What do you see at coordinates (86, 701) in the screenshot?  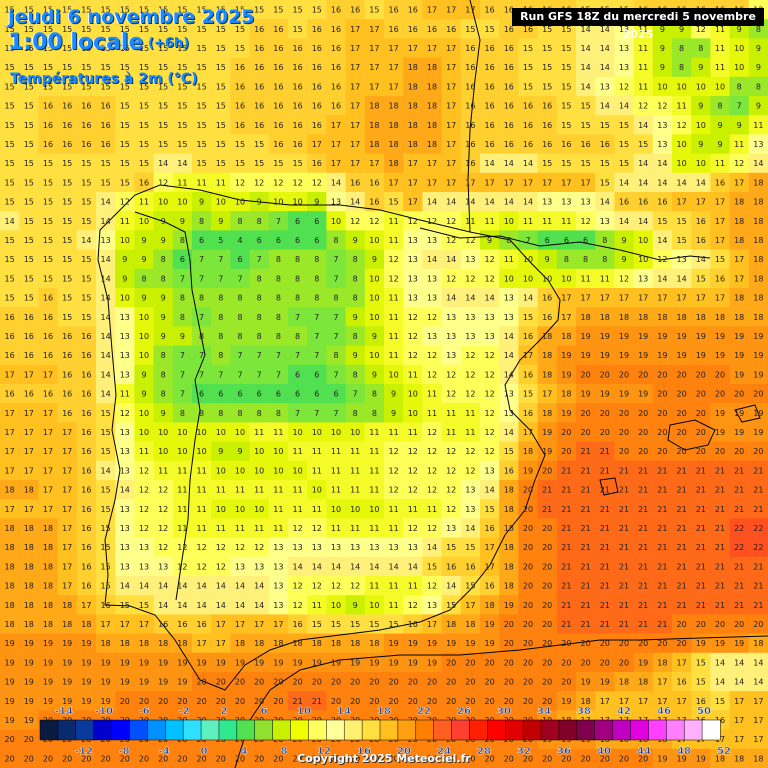 I see `temperature-value: 19` at bounding box center [86, 701].